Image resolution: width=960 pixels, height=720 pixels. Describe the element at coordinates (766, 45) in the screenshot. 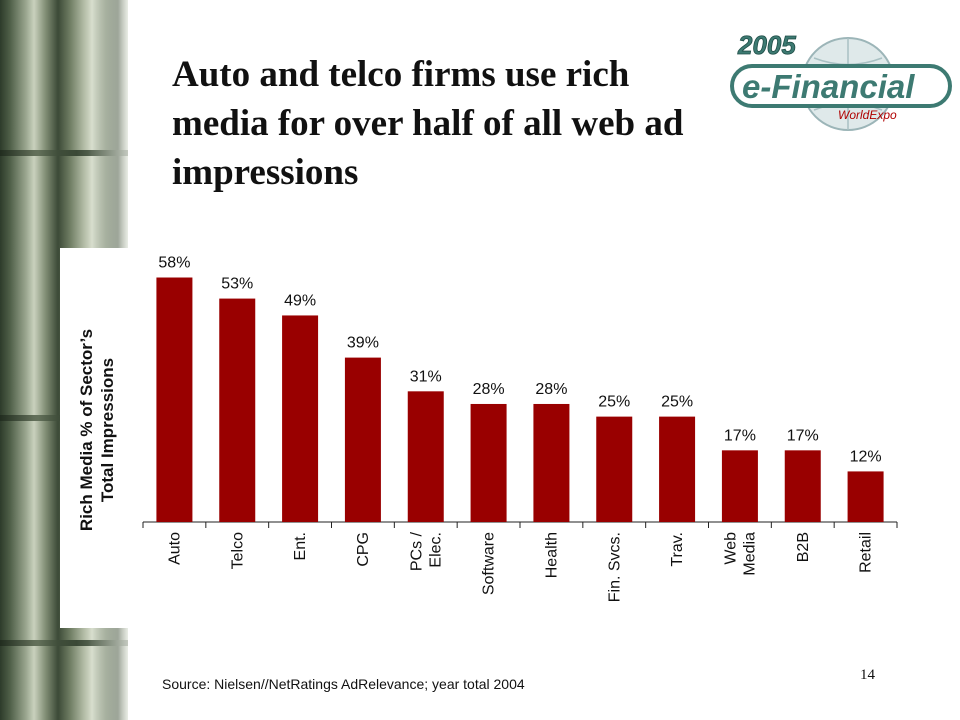

I see `logo-year: 2005` at that location.